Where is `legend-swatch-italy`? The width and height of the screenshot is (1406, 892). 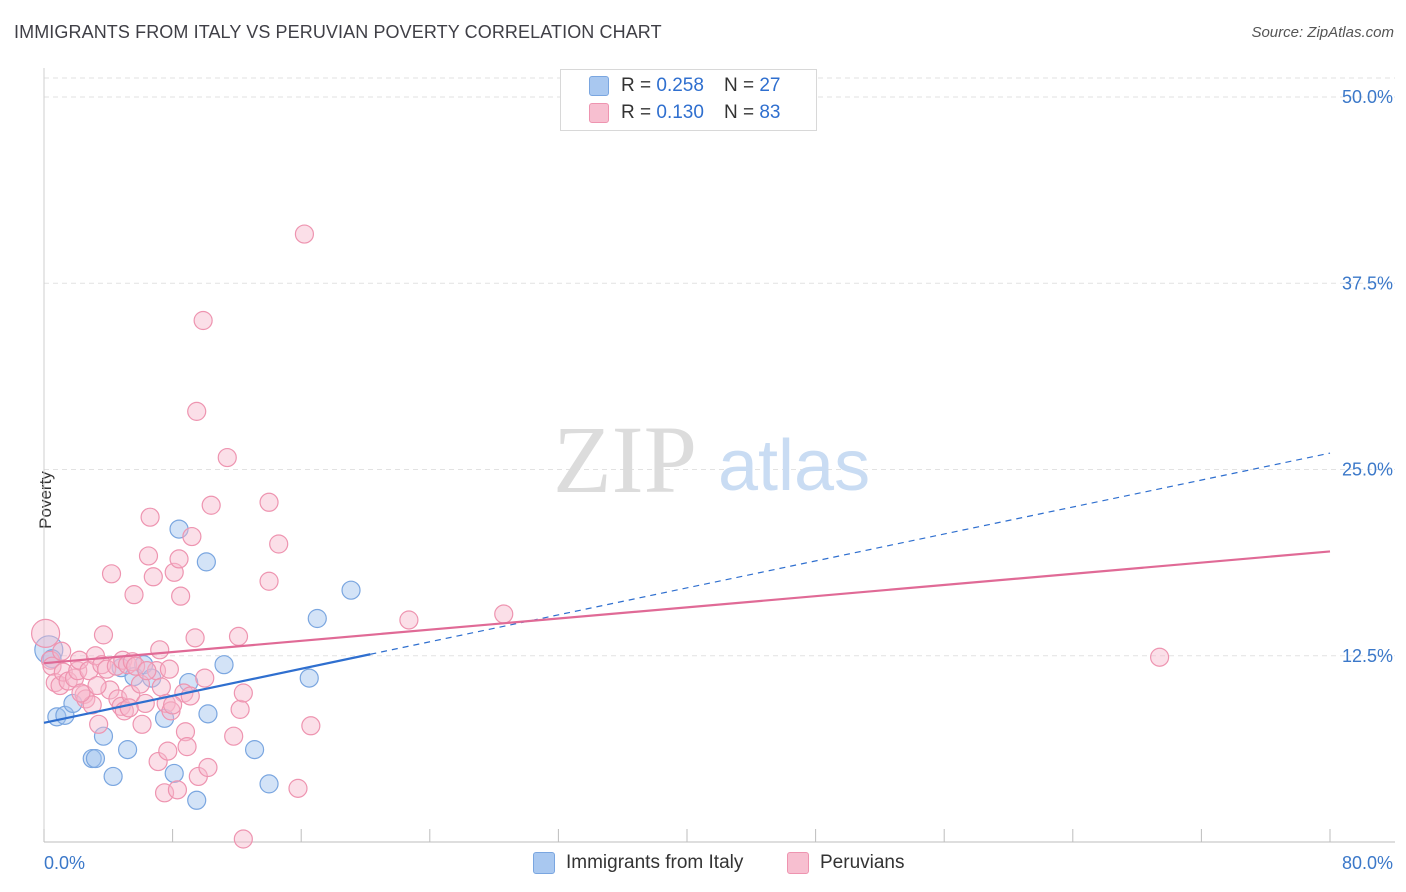
legend-swatch-italy is located at coordinates (599, 86).